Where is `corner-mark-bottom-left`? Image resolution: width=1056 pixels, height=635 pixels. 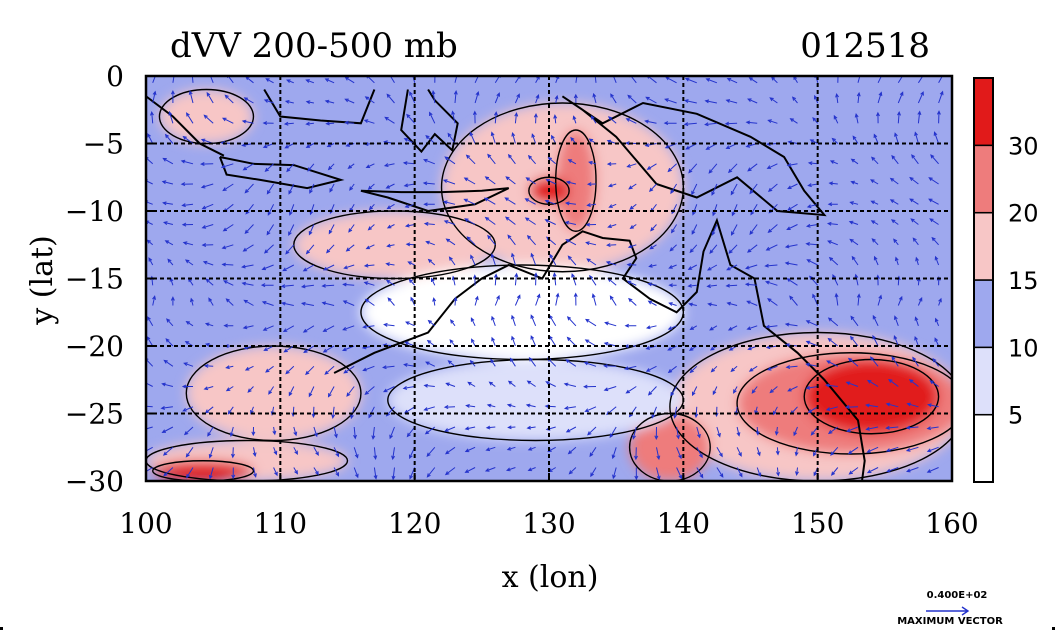
corner-mark-bottom-left is located at coordinates (1, 628).